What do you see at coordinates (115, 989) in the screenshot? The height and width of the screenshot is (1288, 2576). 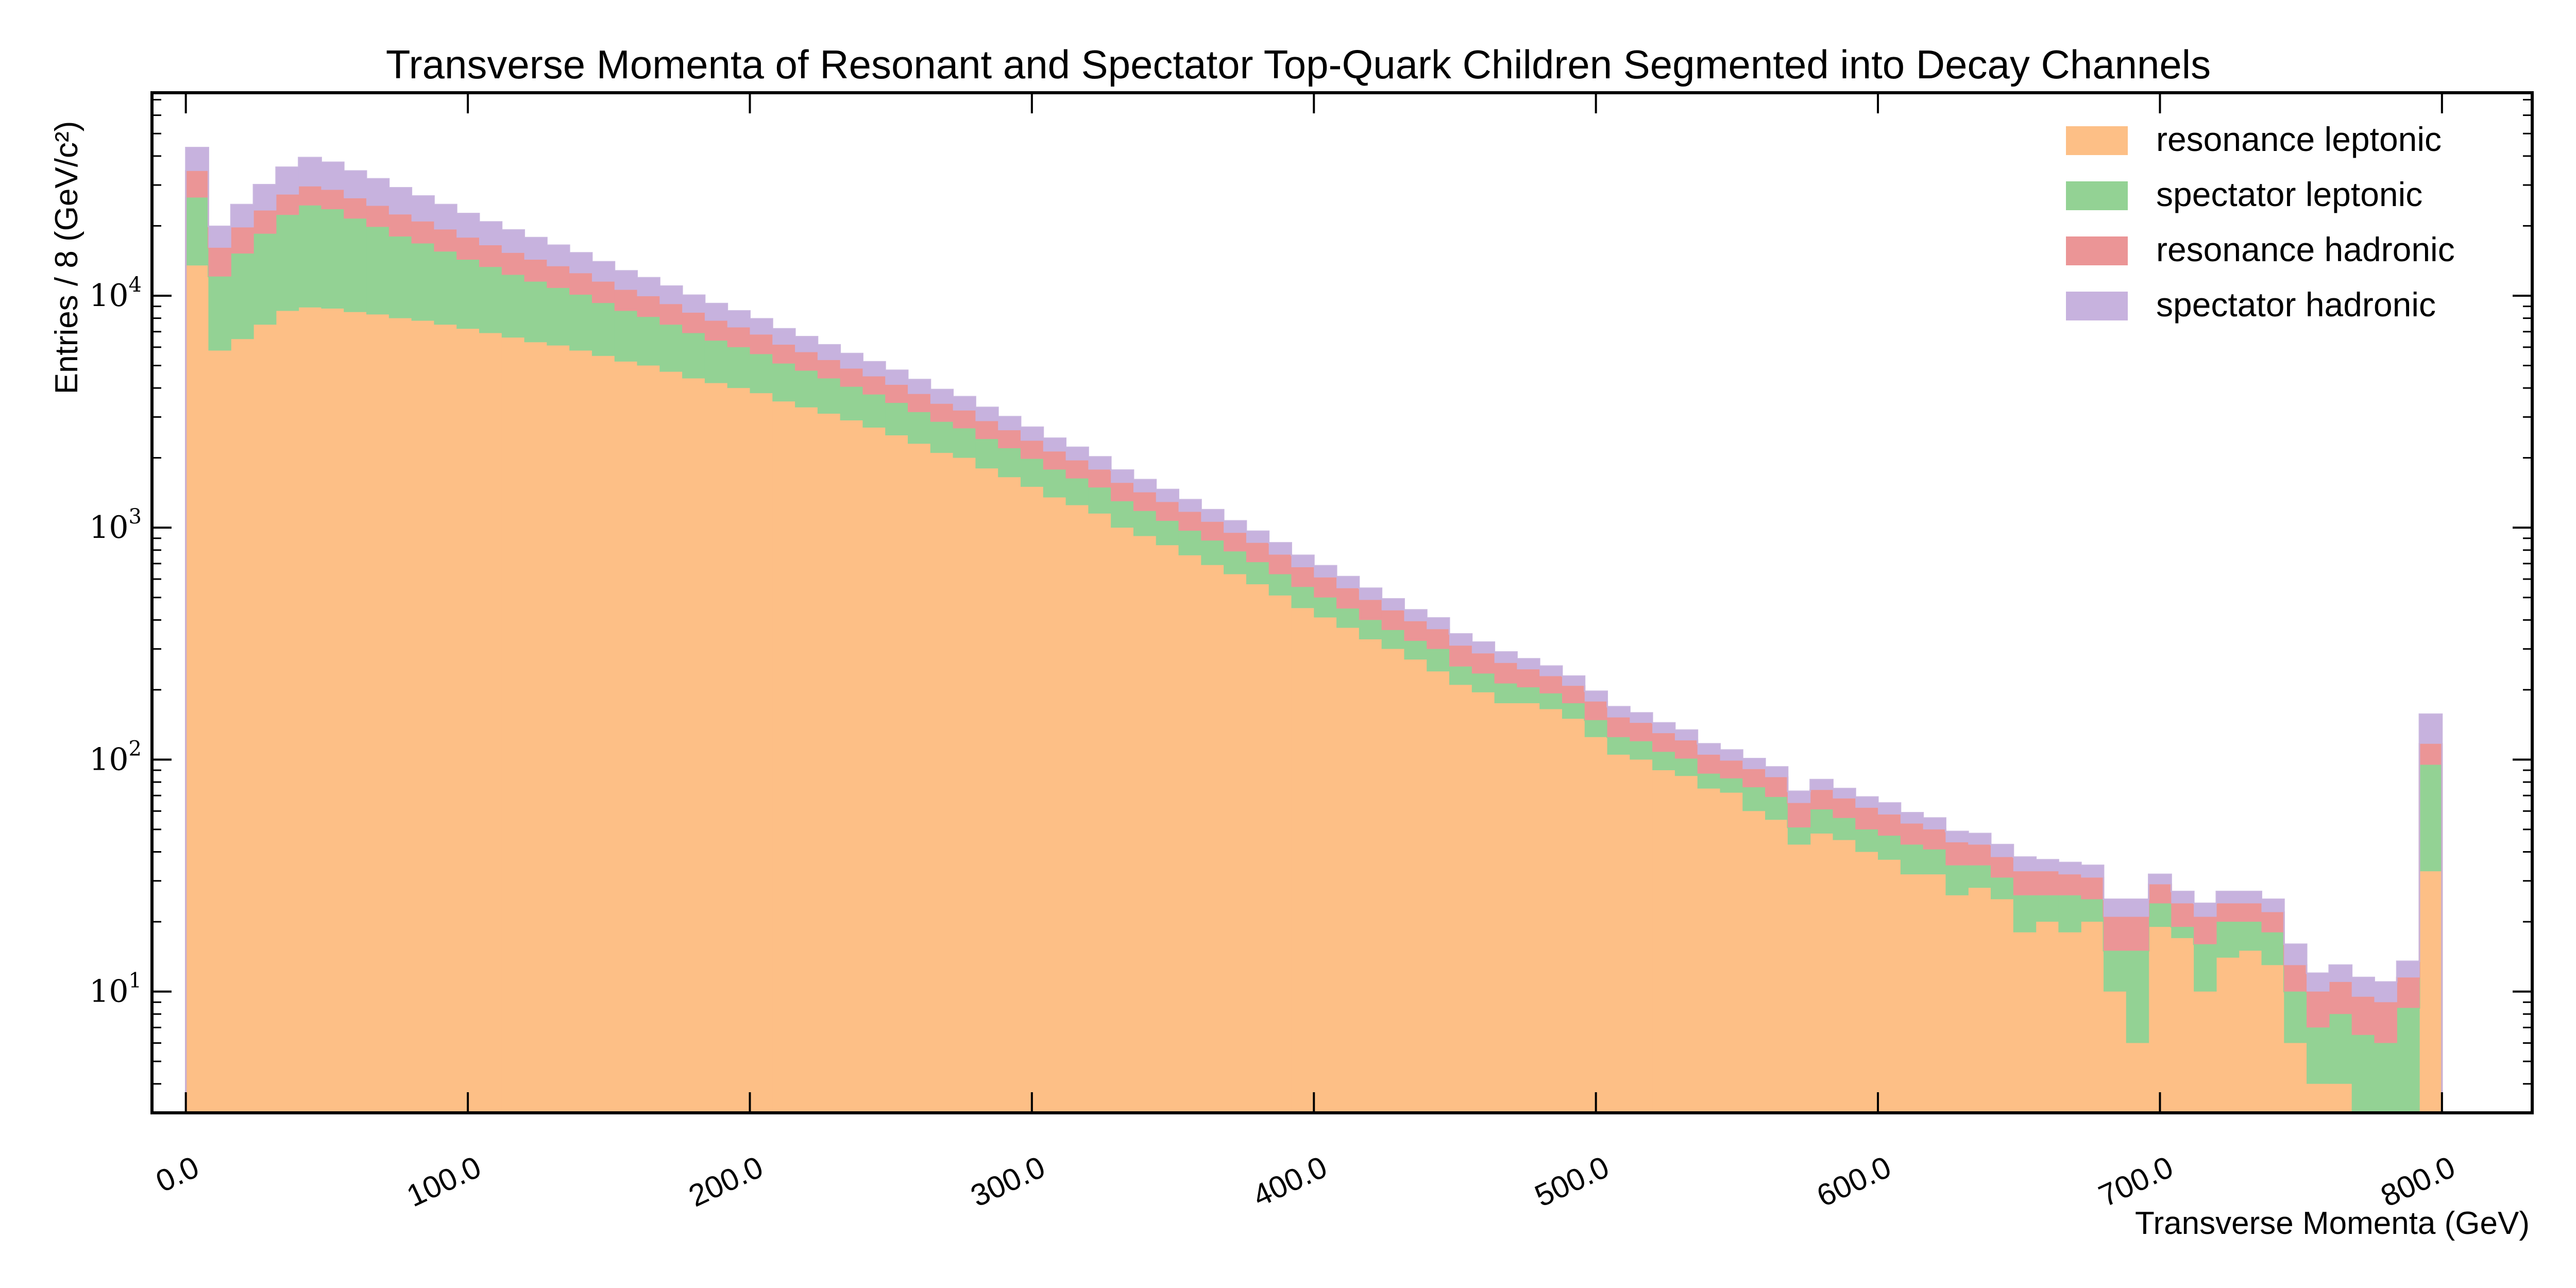 I see `y-tick-label: 101` at bounding box center [115, 989].